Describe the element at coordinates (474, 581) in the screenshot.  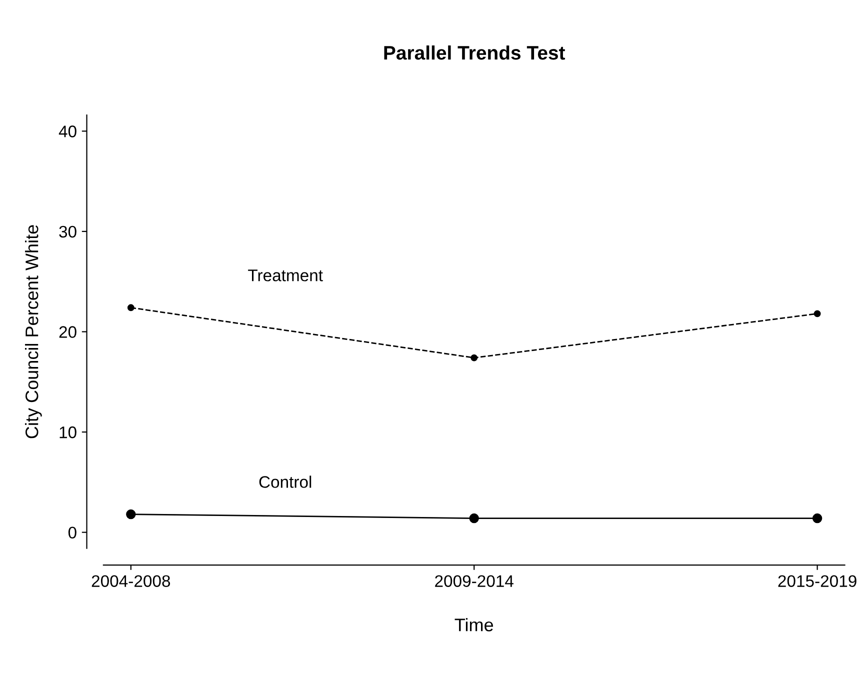
I see `x-tick-label: 2009-2014` at that location.